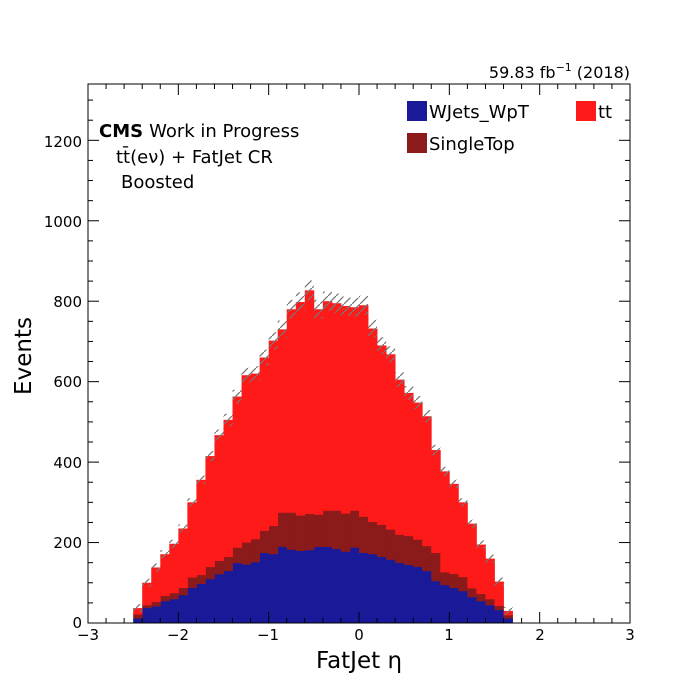 The image size is (700, 700). I want to click on y-tick-label: 600, so click(67, 382).